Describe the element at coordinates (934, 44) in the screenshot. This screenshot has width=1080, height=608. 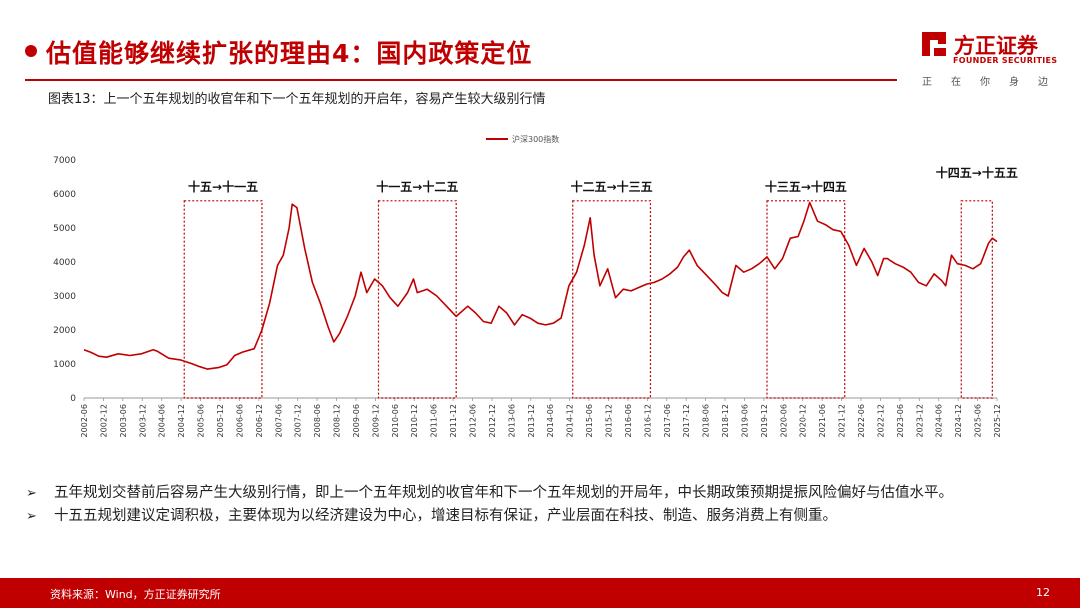
I see `founder-logo-icon` at that location.